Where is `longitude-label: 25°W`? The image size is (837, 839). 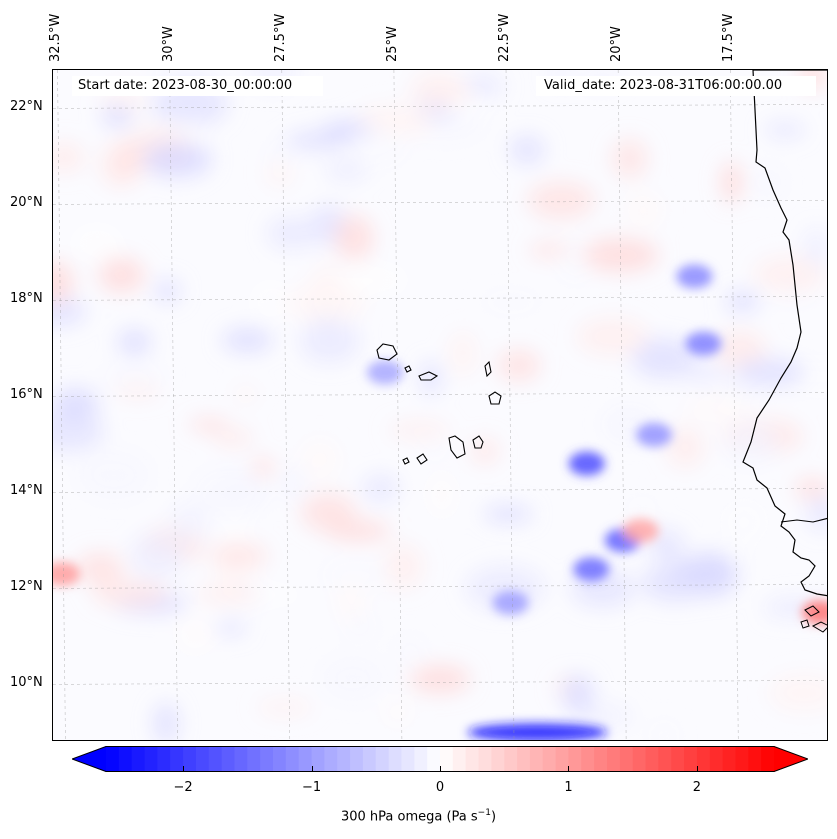 longitude-label: 25°W is located at coordinates (392, 44).